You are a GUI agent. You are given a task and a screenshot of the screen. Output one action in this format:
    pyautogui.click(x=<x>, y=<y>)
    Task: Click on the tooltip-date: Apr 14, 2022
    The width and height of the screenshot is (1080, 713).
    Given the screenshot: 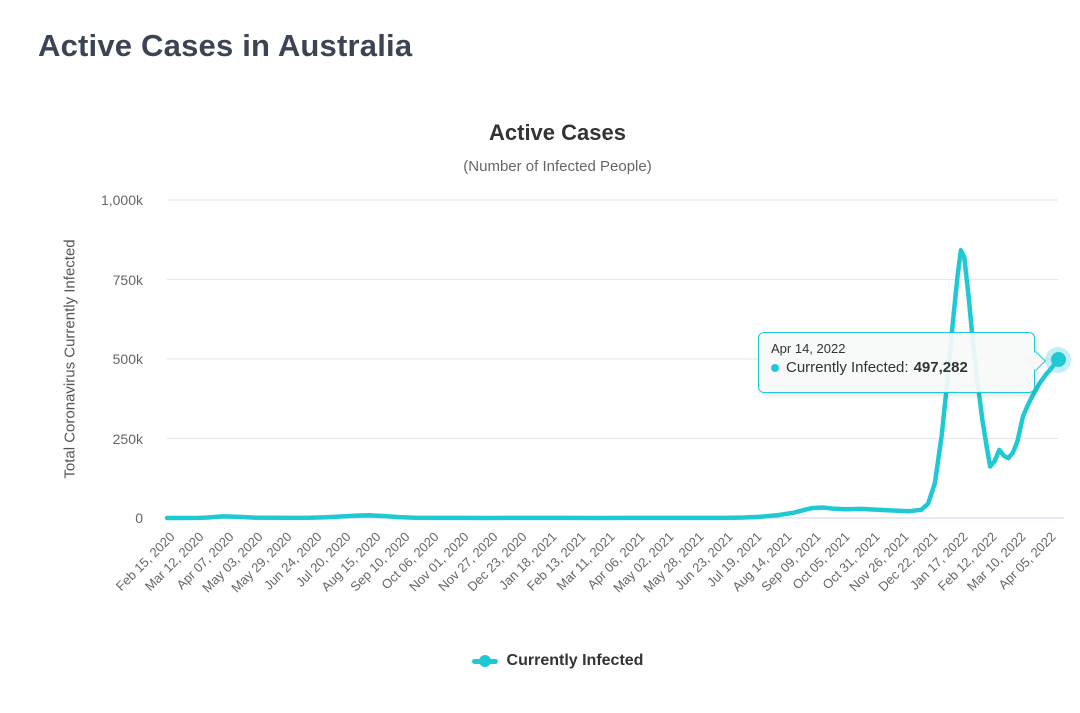 What is the action you would take?
    pyautogui.click(x=808, y=348)
    